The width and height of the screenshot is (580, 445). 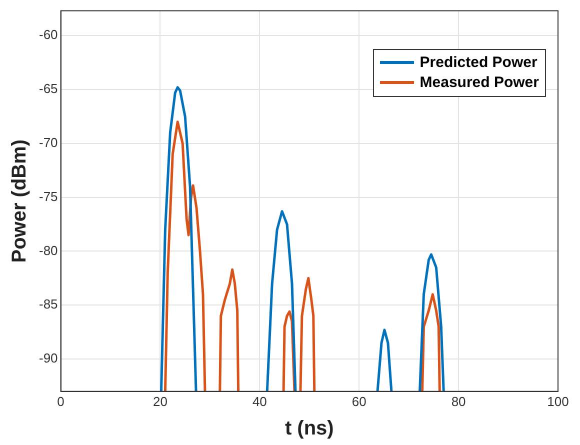 I want to click on y-tick-label: -90, so click(x=48, y=358).